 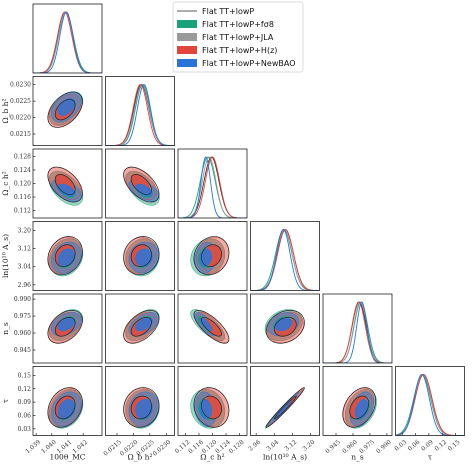 What do you see at coordinates (228, 11) in the screenshot?
I see `legend-label-0: Flat TT+lowP` at bounding box center [228, 11].